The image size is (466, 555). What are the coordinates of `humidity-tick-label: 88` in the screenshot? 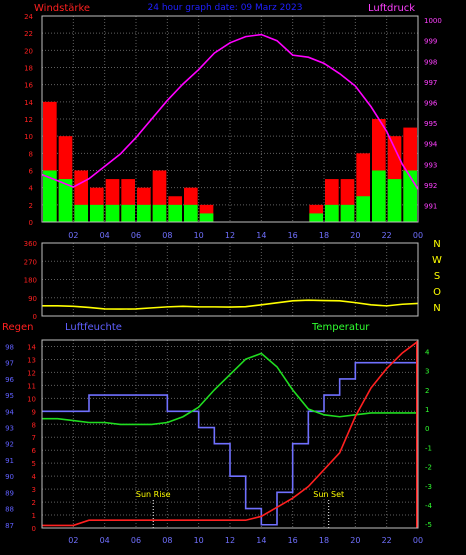 It's located at (9, 510).